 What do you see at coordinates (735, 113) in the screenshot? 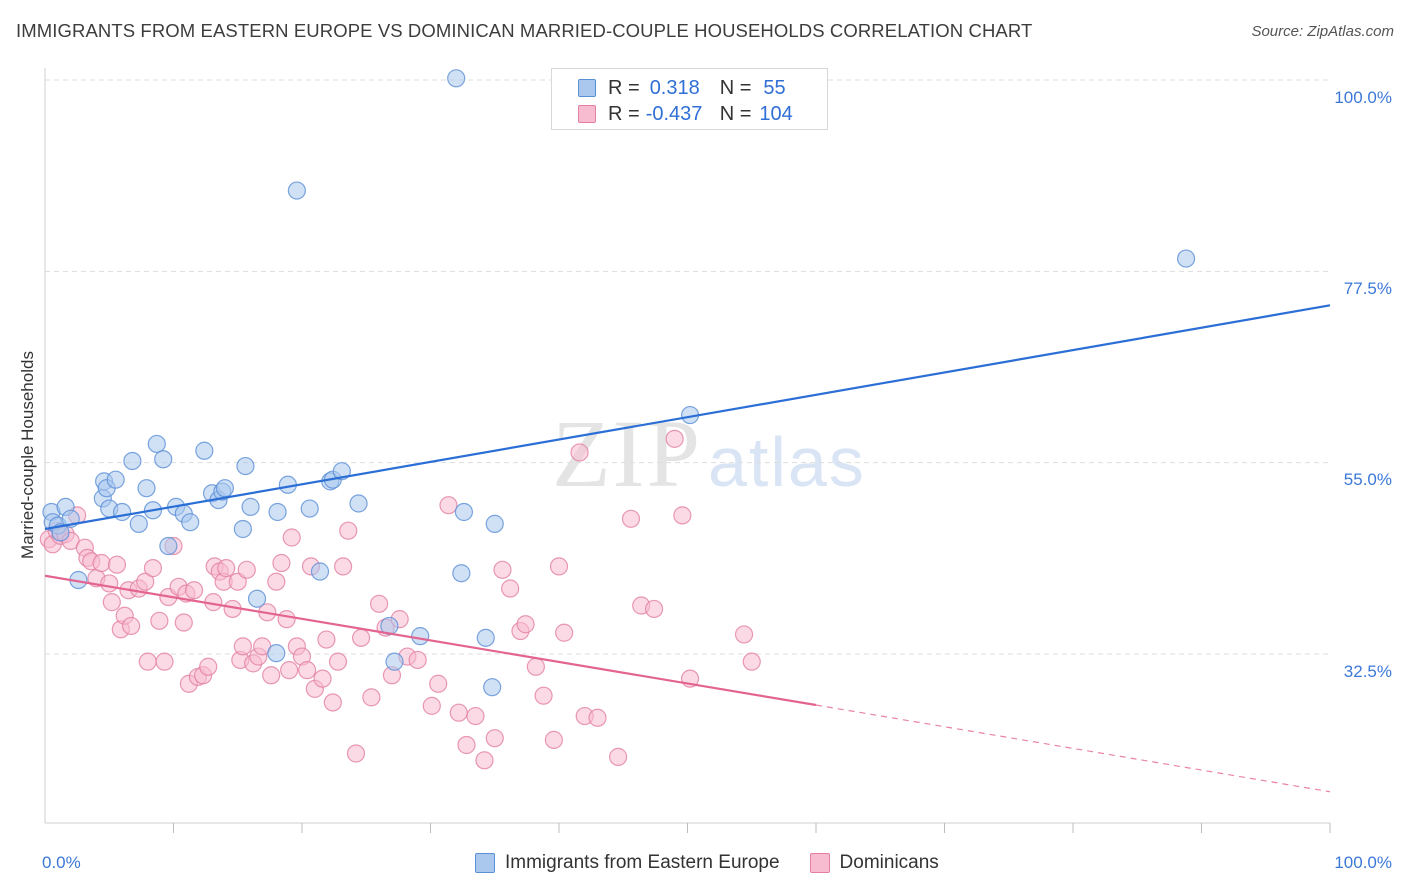
I see `n-label: N =` at bounding box center [735, 113].